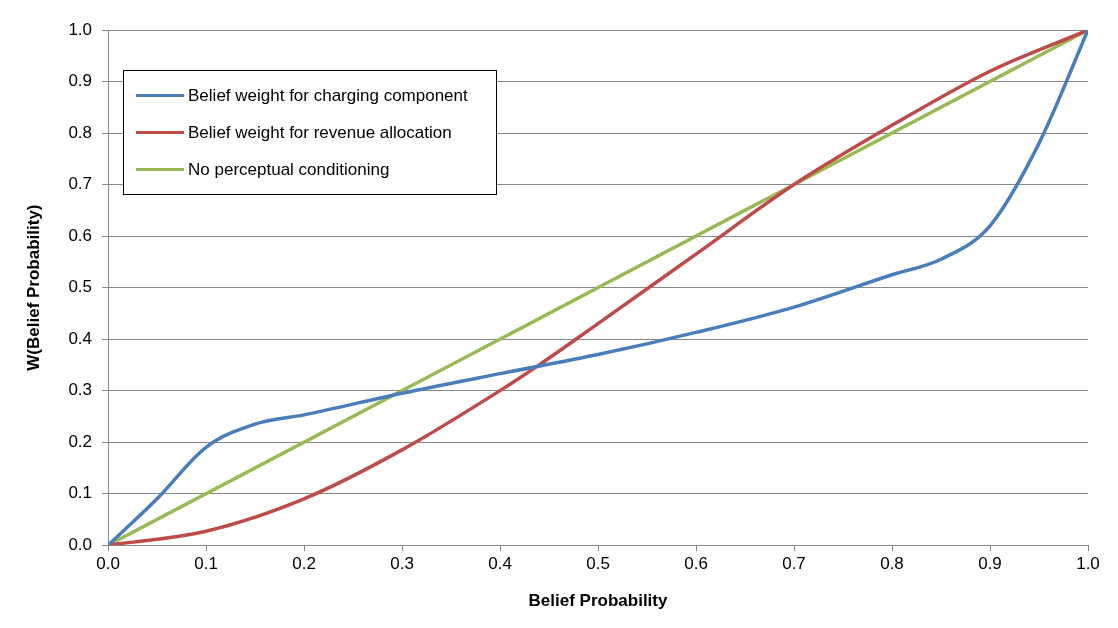  What do you see at coordinates (80, 132) in the screenshot?
I see `y-tick-label: 0.8` at bounding box center [80, 132].